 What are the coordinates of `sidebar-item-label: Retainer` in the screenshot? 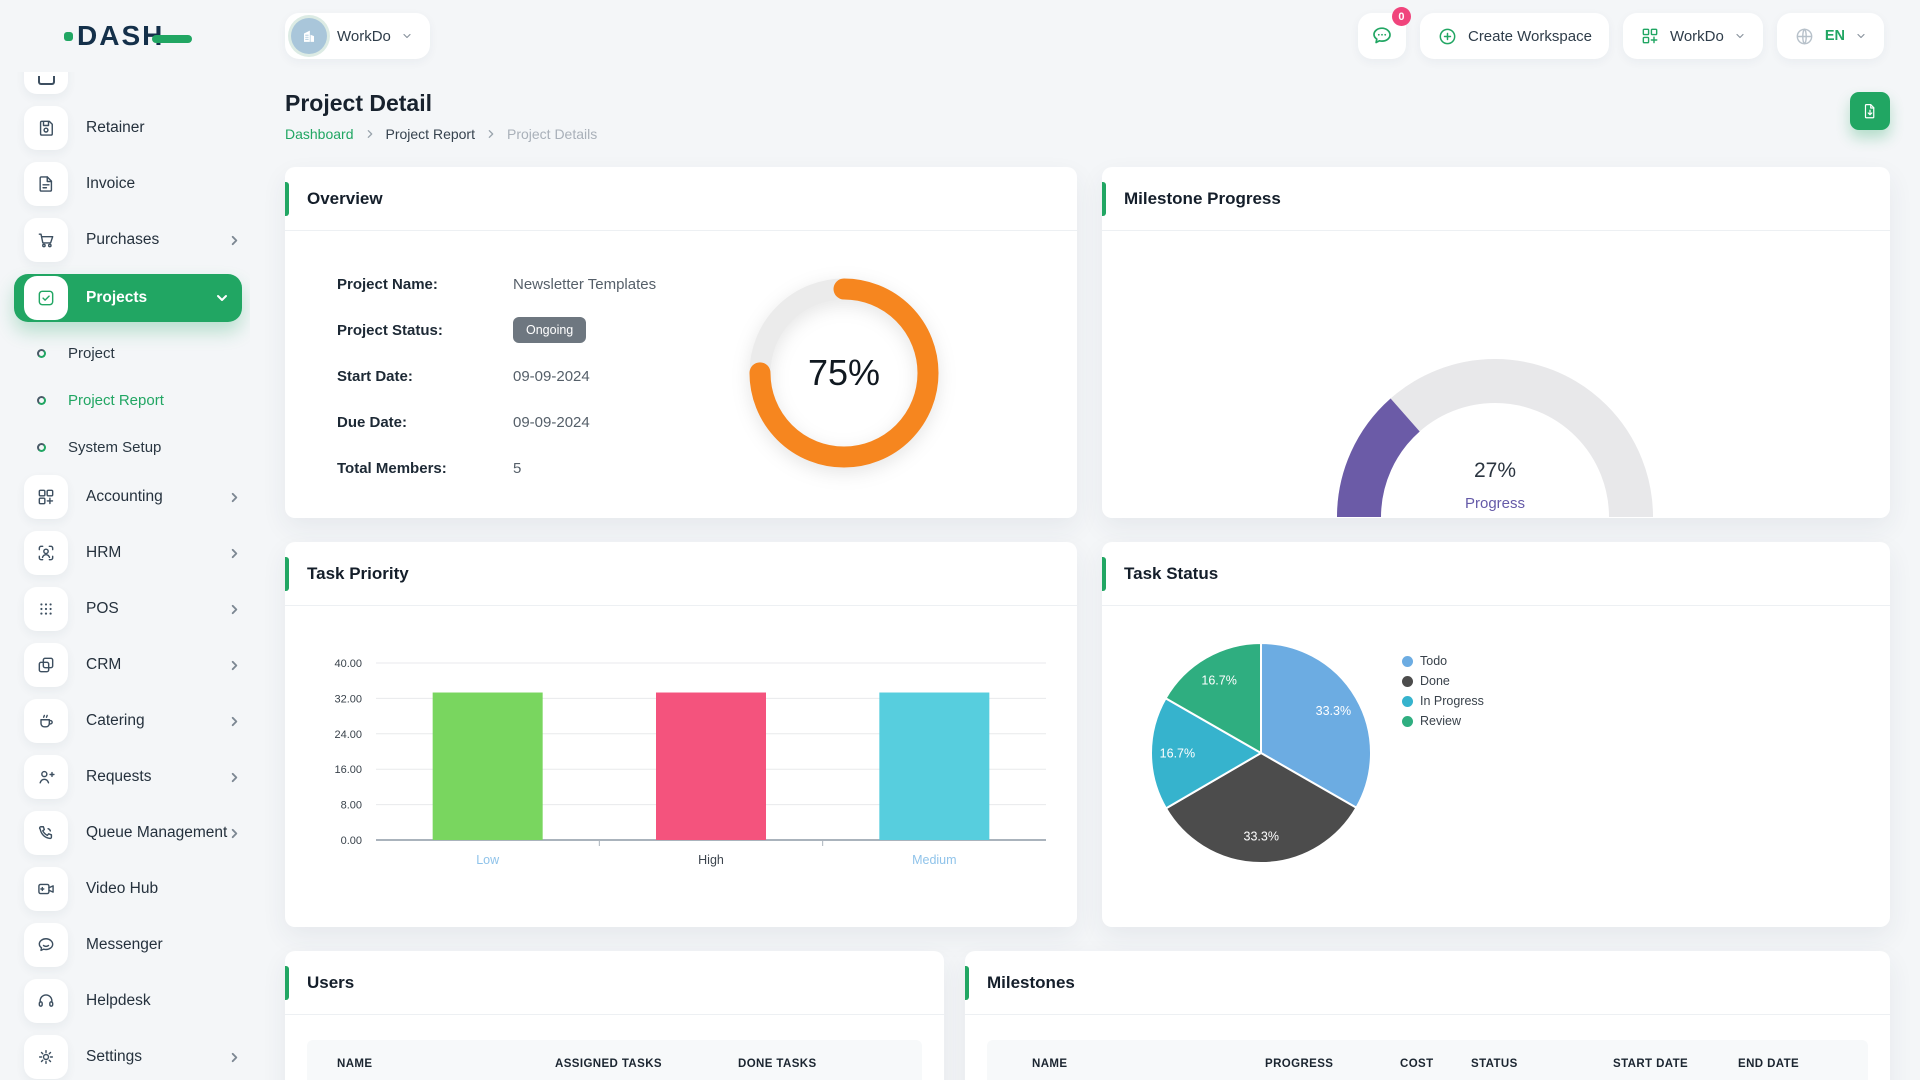 It's located at (115, 127).